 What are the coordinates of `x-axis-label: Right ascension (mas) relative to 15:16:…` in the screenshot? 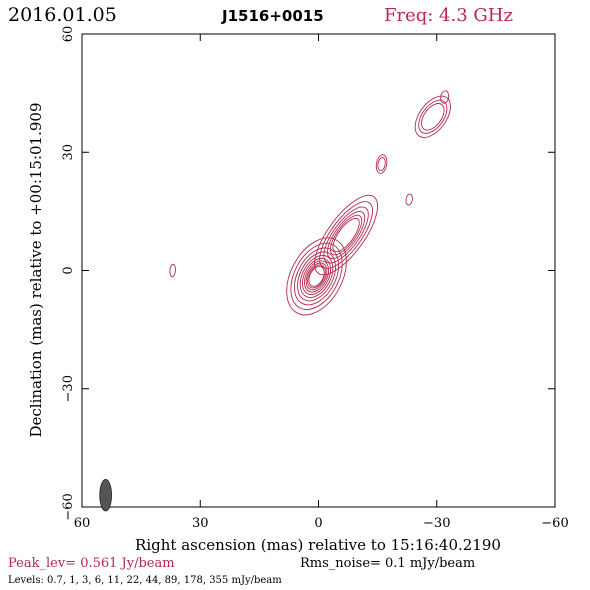 It's located at (318, 545).